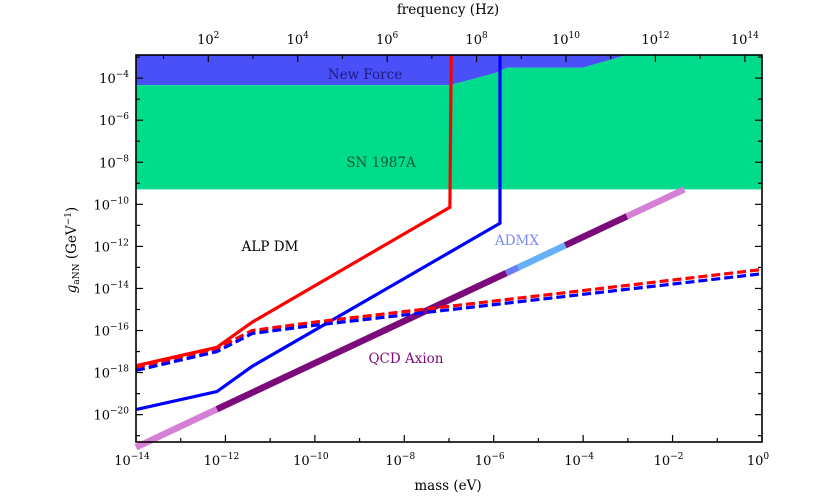 This screenshot has width=830, height=498. Describe the element at coordinates (77, 273) in the screenshot. I see `y-title-subscript: aNN` at that location.